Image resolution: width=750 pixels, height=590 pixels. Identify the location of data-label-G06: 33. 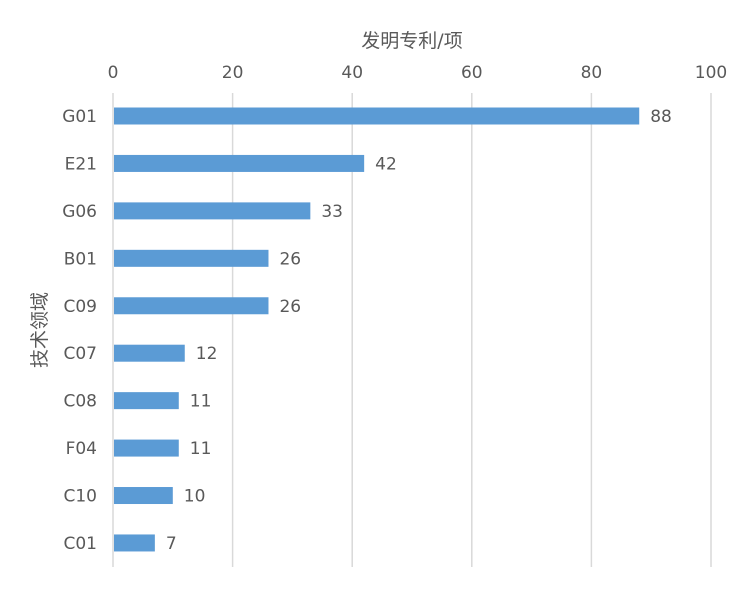
(332, 212).